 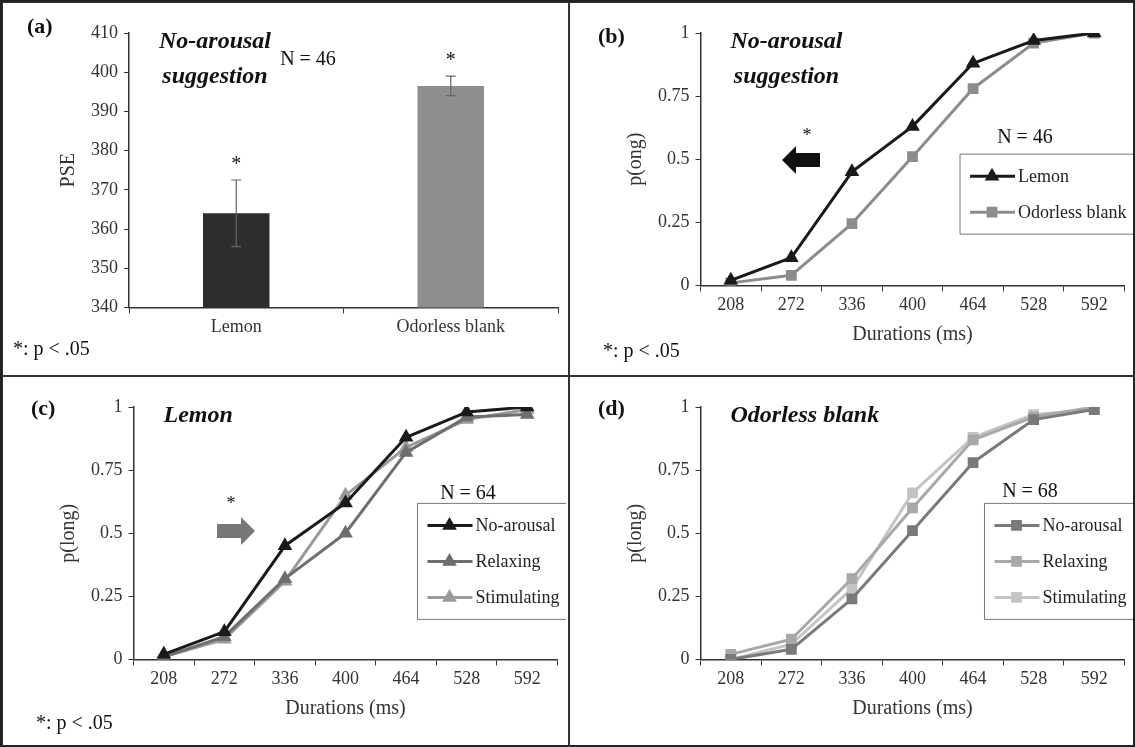 I want to click on y-tick-label: 340, so click(x=104, y=306).